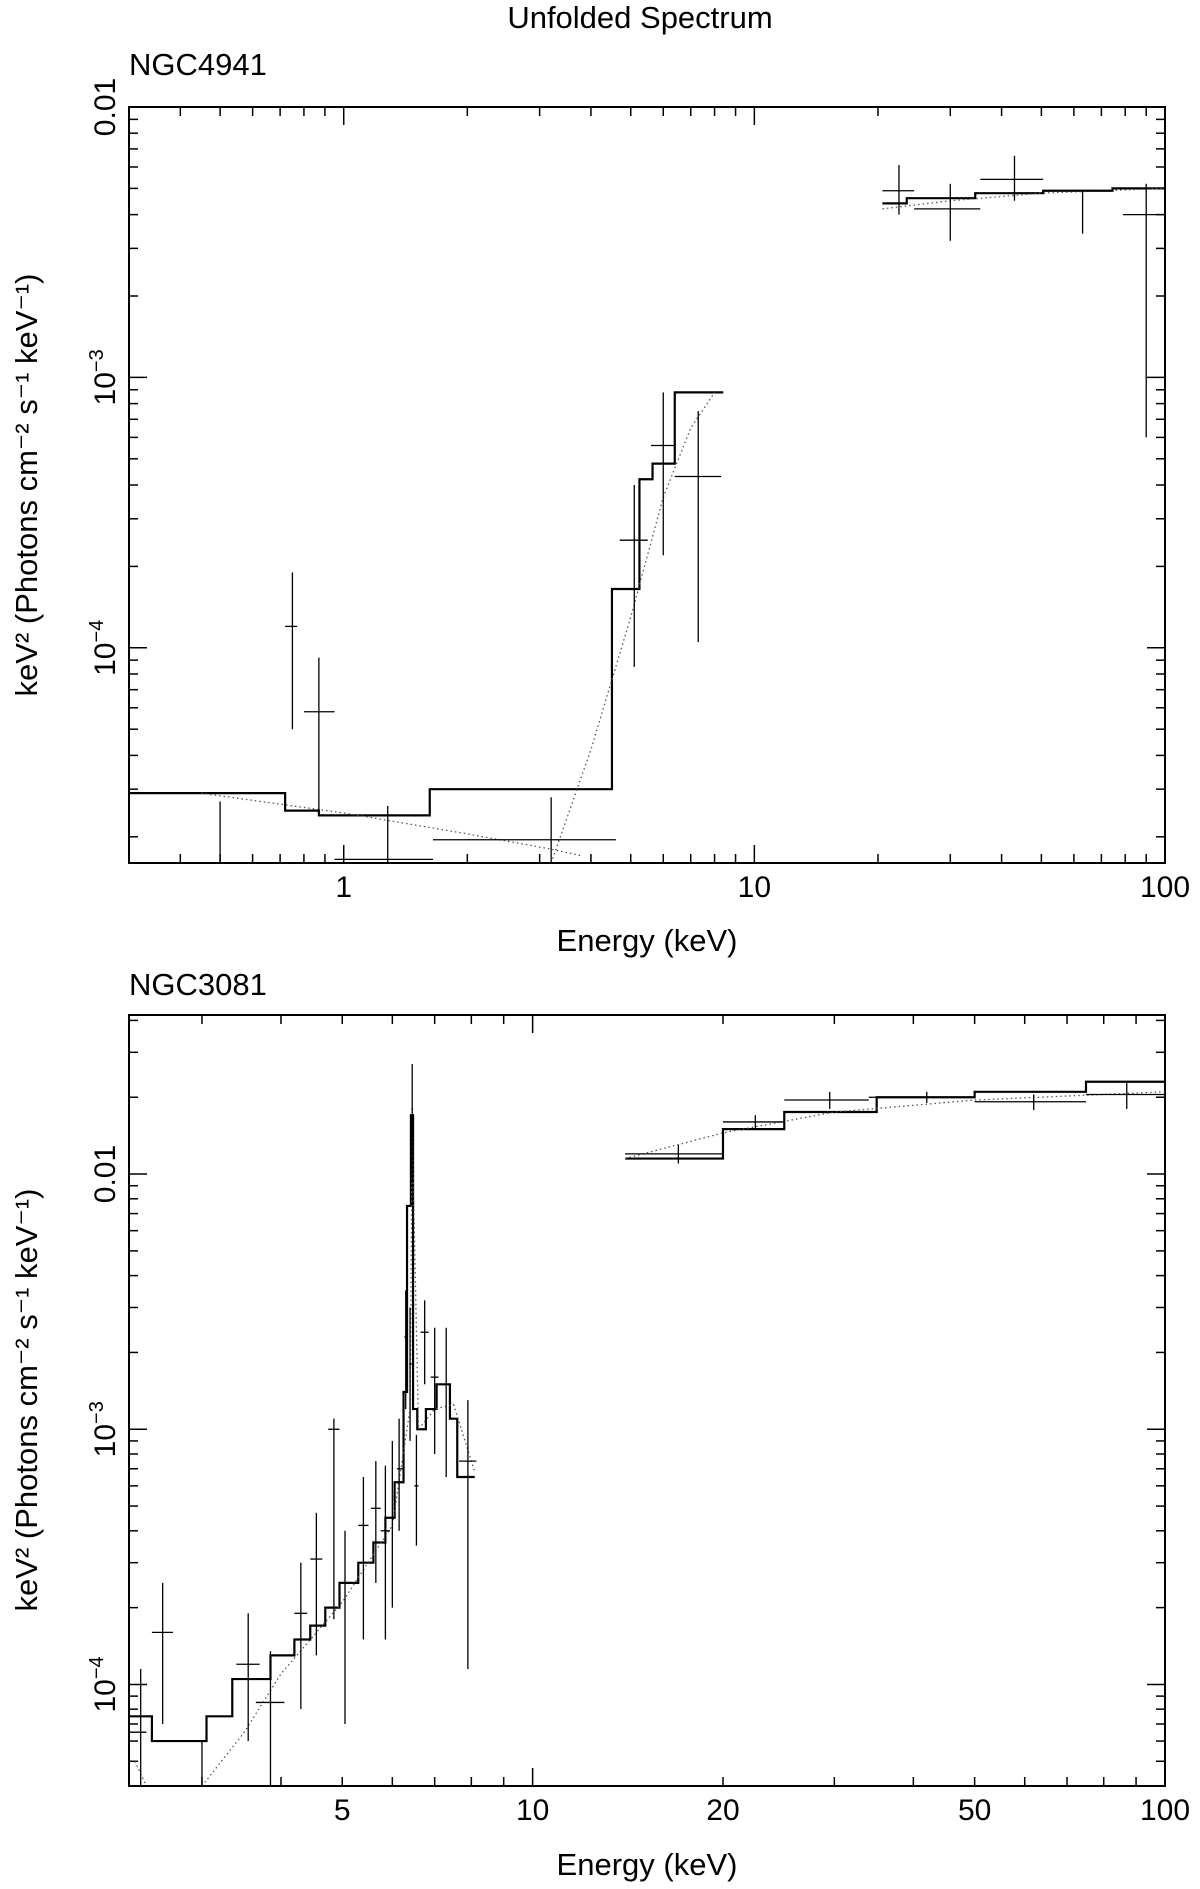 This screenshot has width=1200, height=1889. I want to click on y-axis-label-ngc4941: keV² (Photons cm⁻² s⁻¹ keV⁻¹), so click(26, 485).